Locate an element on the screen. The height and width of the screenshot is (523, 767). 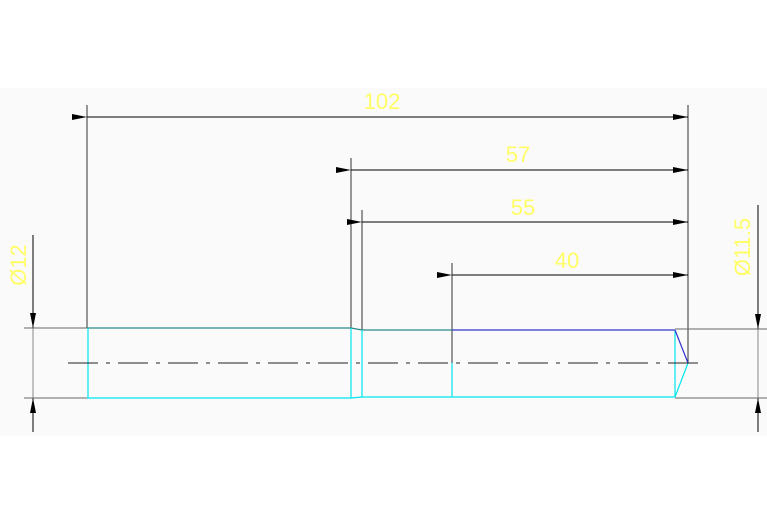
dim-text-57: 57 is located at coordinates (518, 154).